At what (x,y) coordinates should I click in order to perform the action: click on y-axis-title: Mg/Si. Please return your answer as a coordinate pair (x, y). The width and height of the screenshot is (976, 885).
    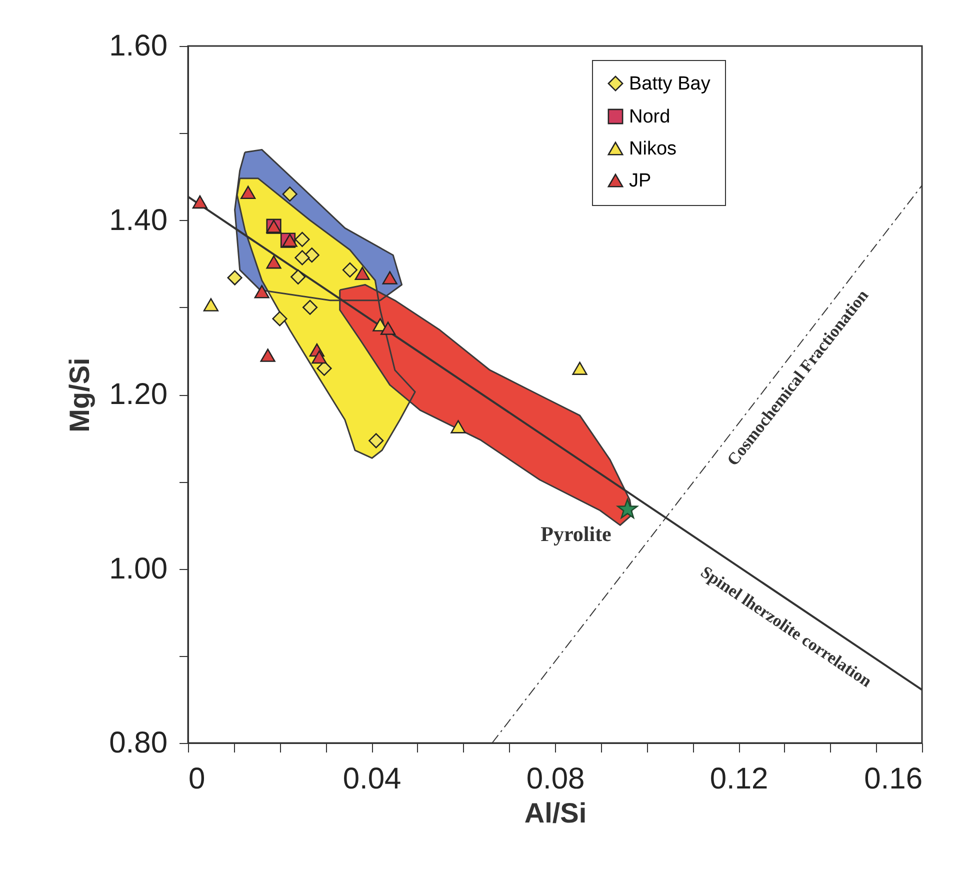
    Looking at the image, I should click on (80, 395).